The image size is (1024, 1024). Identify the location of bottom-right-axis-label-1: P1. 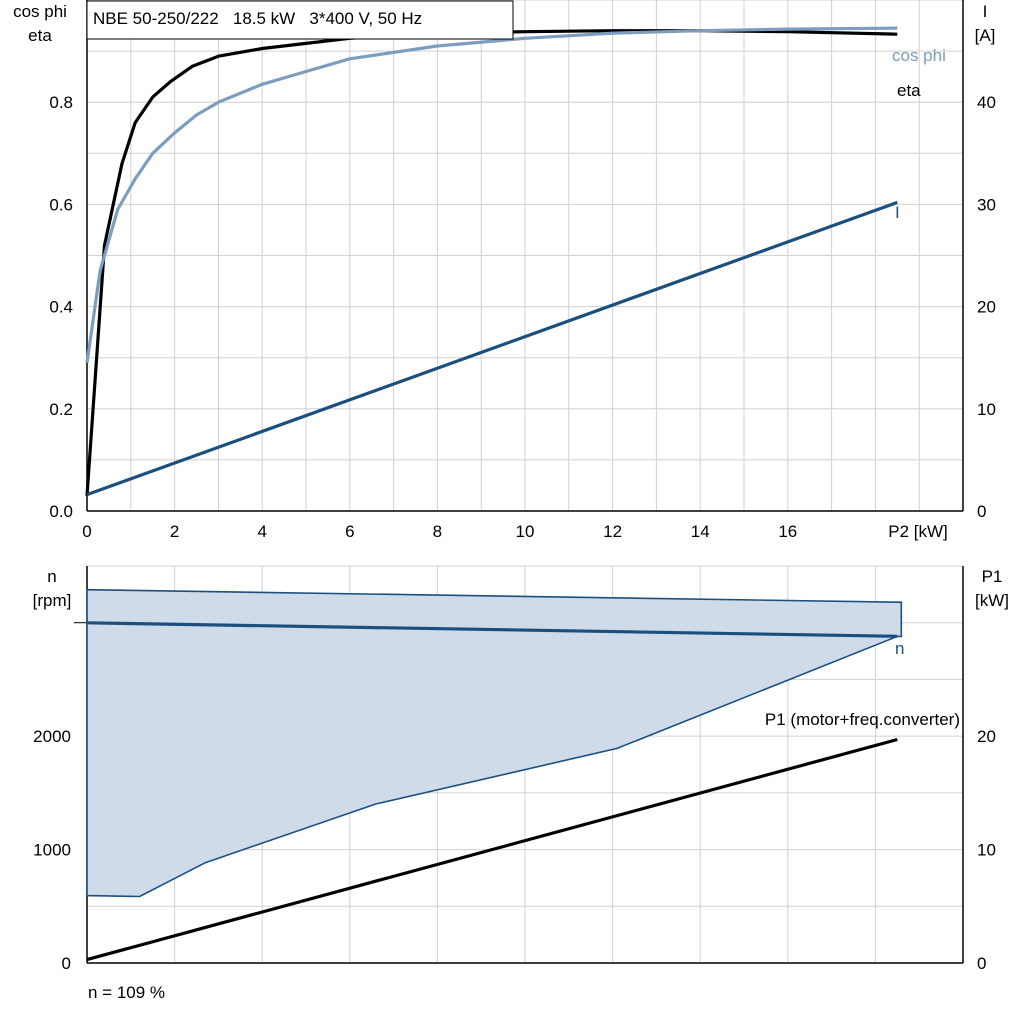
(992, 576).